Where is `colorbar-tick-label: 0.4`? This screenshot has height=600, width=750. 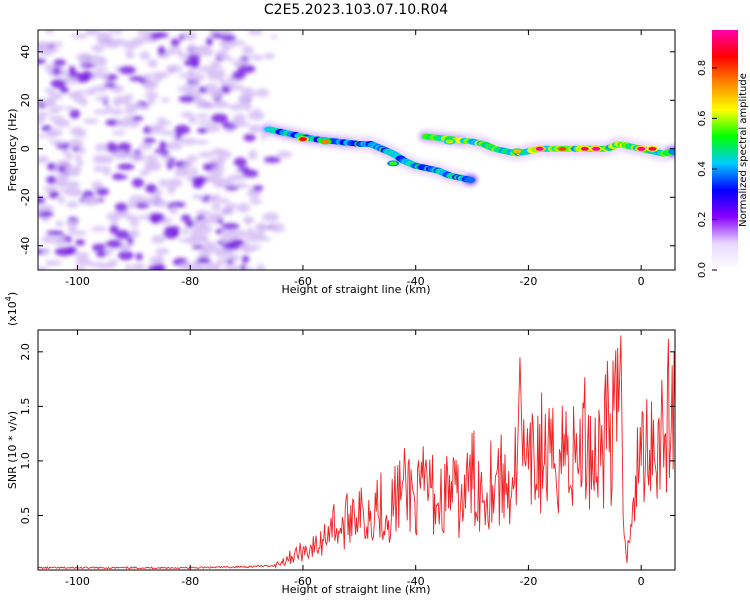 colorbar-tick-label: 0.4 is located at coordinates (702, 169).